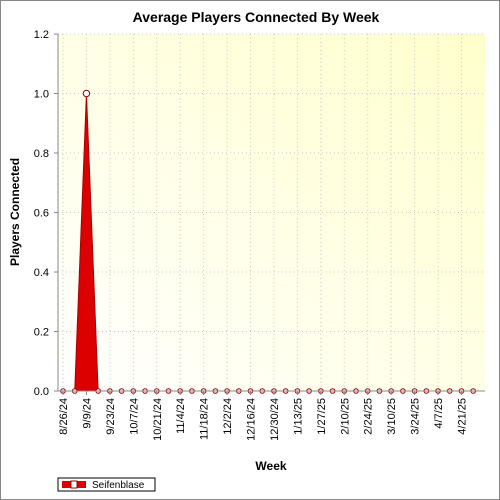 The width and height of the screenshot is (500, 500). I want to click on x-tick-label: 11/4/24, so click(181, 416).